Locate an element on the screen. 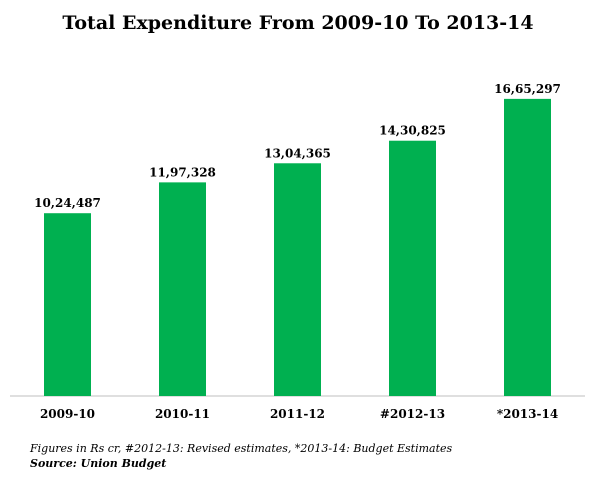 The image size is (596, 481). data-label: 11,97,328 is located at coordinates (182, 172).